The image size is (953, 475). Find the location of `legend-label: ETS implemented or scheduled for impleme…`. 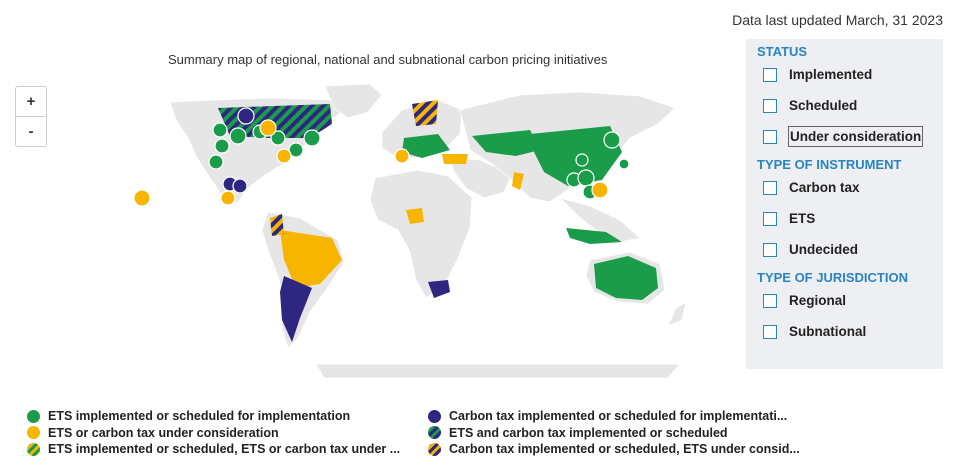

legend-label: ETS implemented or scheduled for impleme… is located at coordinates (199, 416).